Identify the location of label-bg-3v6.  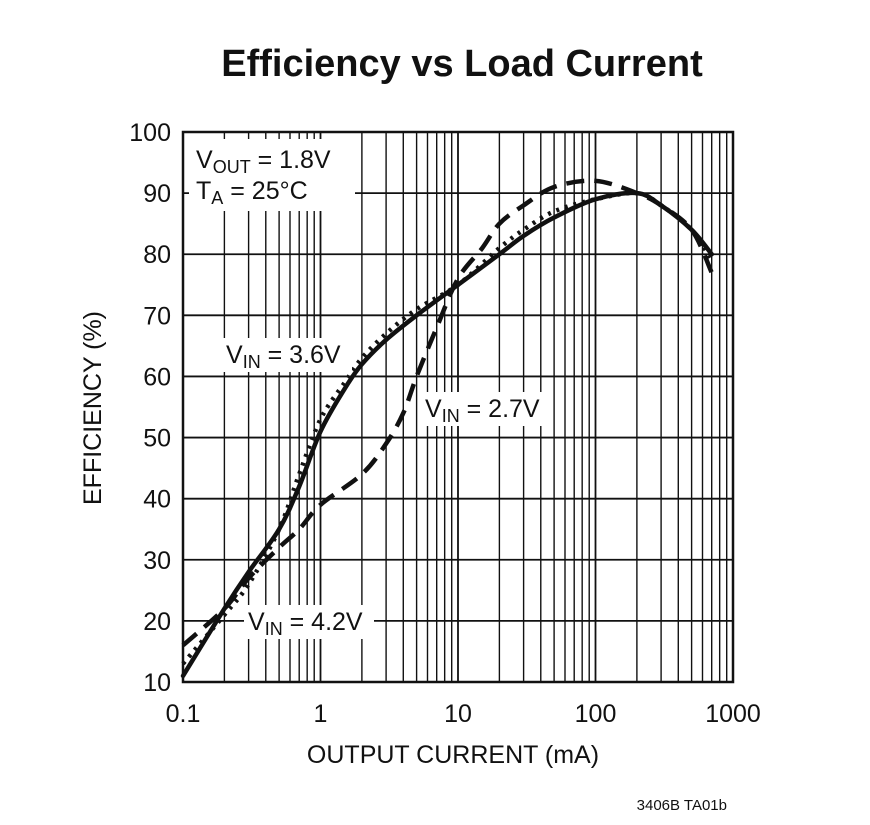
(287, 355).